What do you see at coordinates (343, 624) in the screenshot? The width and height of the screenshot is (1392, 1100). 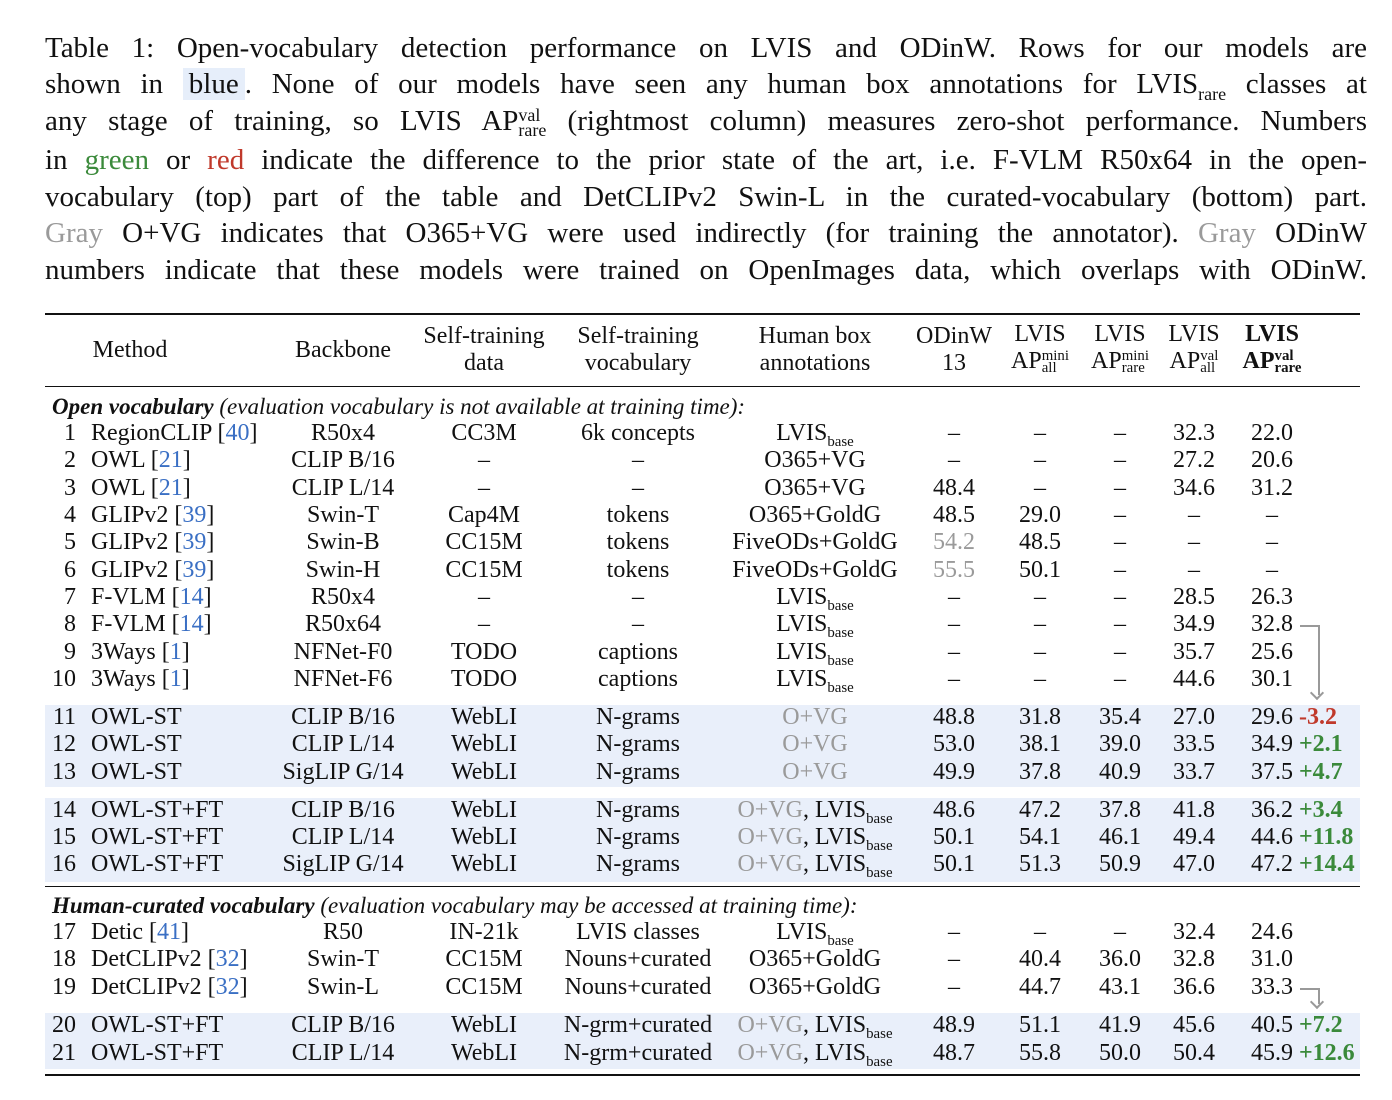 I see `backbone-cell: R50x64` at bounding box center [343, 624].